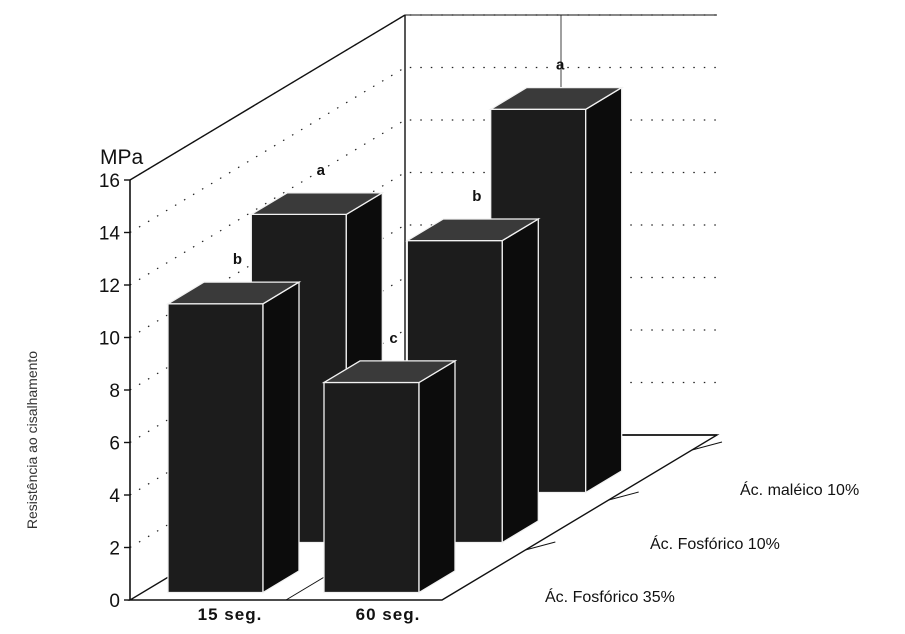 The width and height of the screenshot is (905, 634). I want to click on wall-top-edge, so click(267, 97).